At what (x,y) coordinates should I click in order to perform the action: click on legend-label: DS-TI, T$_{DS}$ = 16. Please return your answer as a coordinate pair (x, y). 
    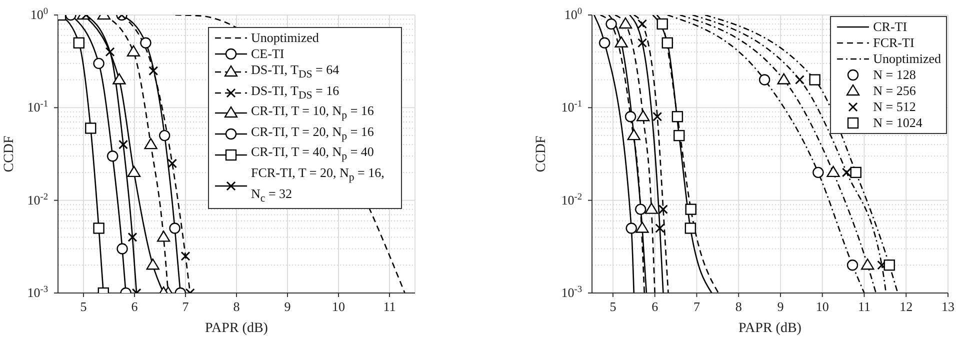
    Looking at the image, I should click on (295, 93).